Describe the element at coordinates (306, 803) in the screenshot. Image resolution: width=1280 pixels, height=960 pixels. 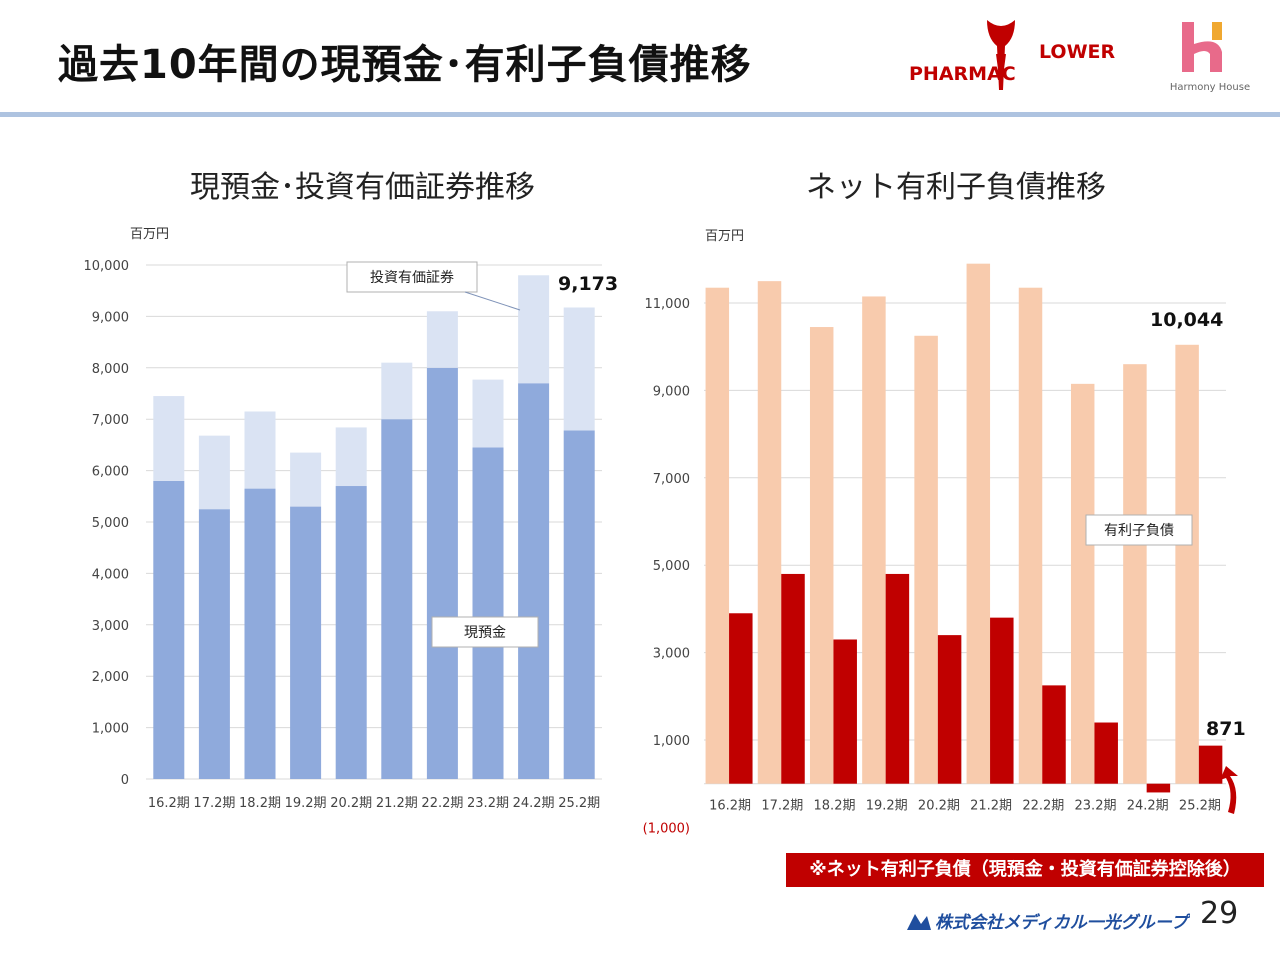
I see `left-x-tick-label: 19.2期` at that location.